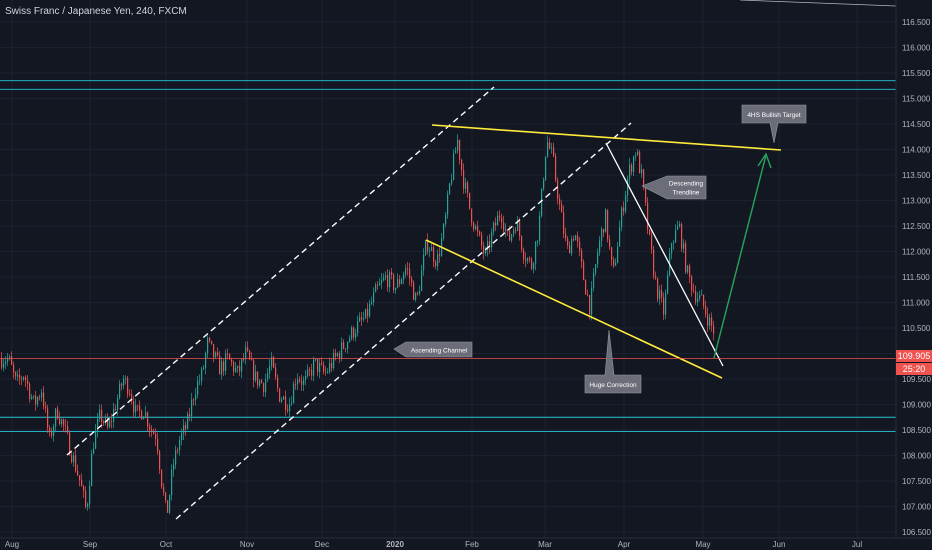 Image resolution: width=932 pixels, height=550 pixels. Describe the element at coordinates (247, 544) in the screenshot. I see `x-tick-label: Nov` at that location.